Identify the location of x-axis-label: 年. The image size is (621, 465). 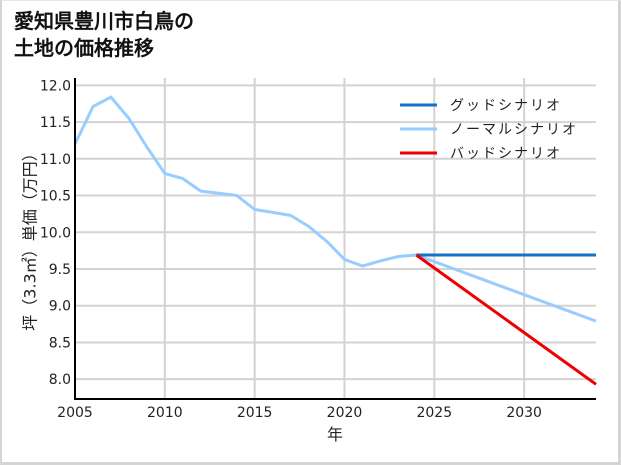
(335, 434).